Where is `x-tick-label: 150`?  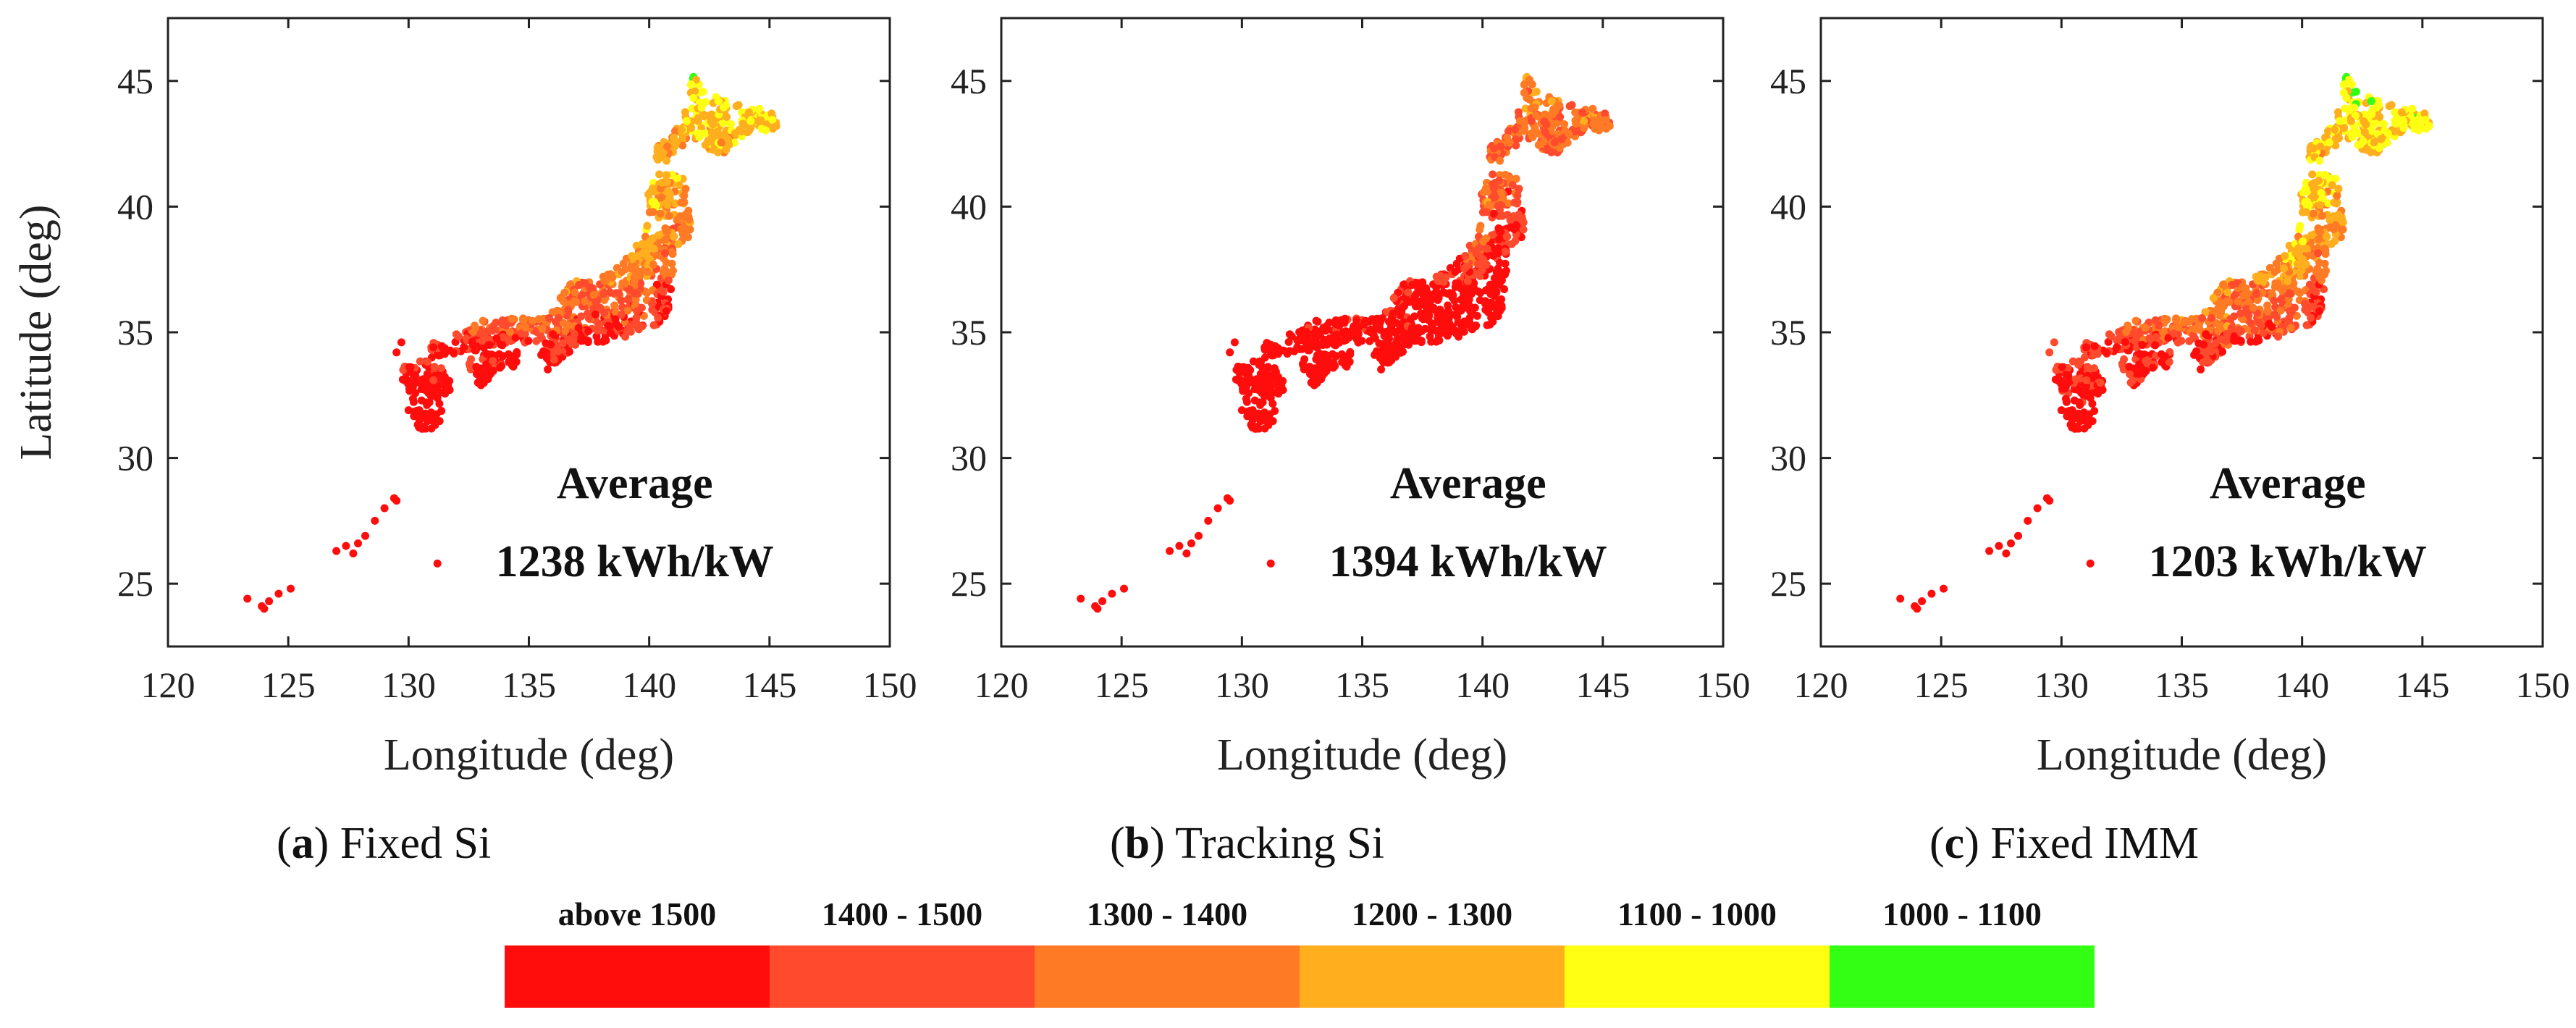 x-tick-label: 150 is located at coordinates (1723, 685).